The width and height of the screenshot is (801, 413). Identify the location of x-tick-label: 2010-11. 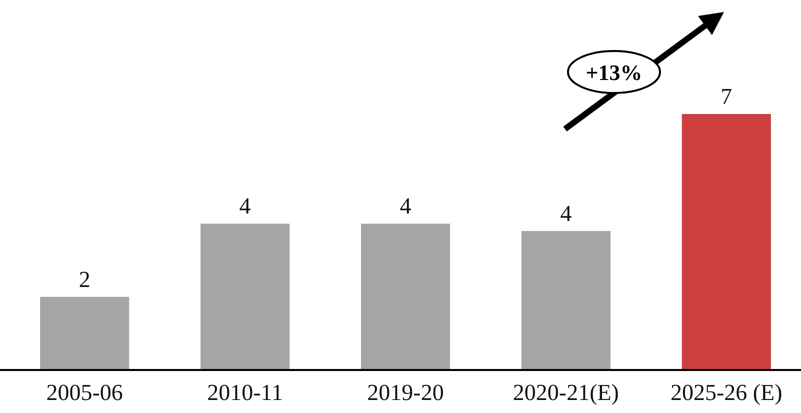
(245, 392).